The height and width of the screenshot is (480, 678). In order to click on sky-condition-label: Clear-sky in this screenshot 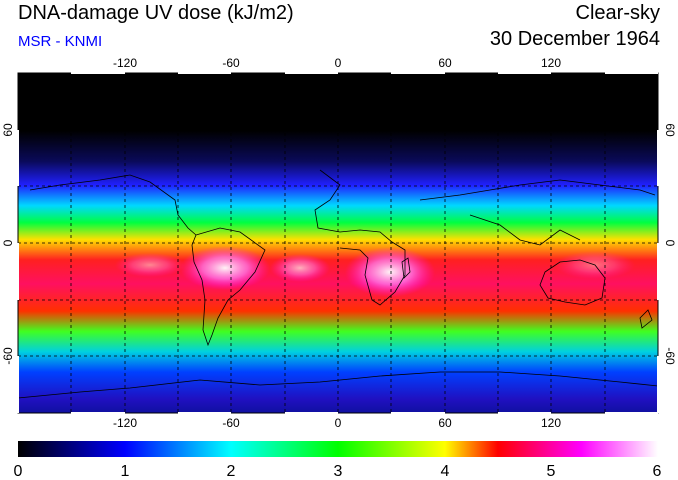, I will do `click(617, 13)`.